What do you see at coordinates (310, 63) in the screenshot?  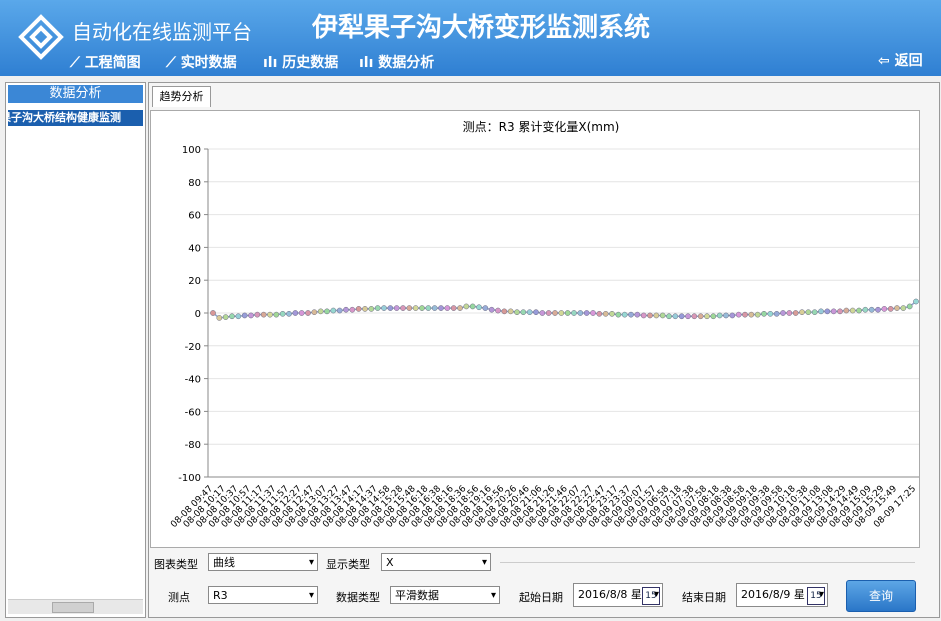 I see `nav-text: 历史数据` at bounding box center [310, 63].